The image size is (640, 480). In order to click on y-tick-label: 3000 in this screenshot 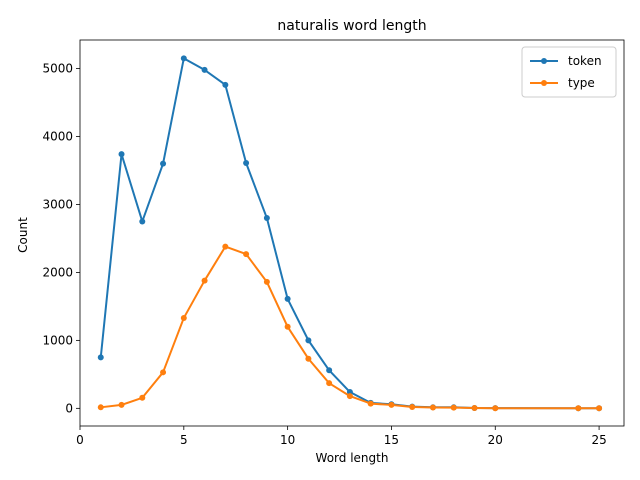, I will do `click(57, 204)`.